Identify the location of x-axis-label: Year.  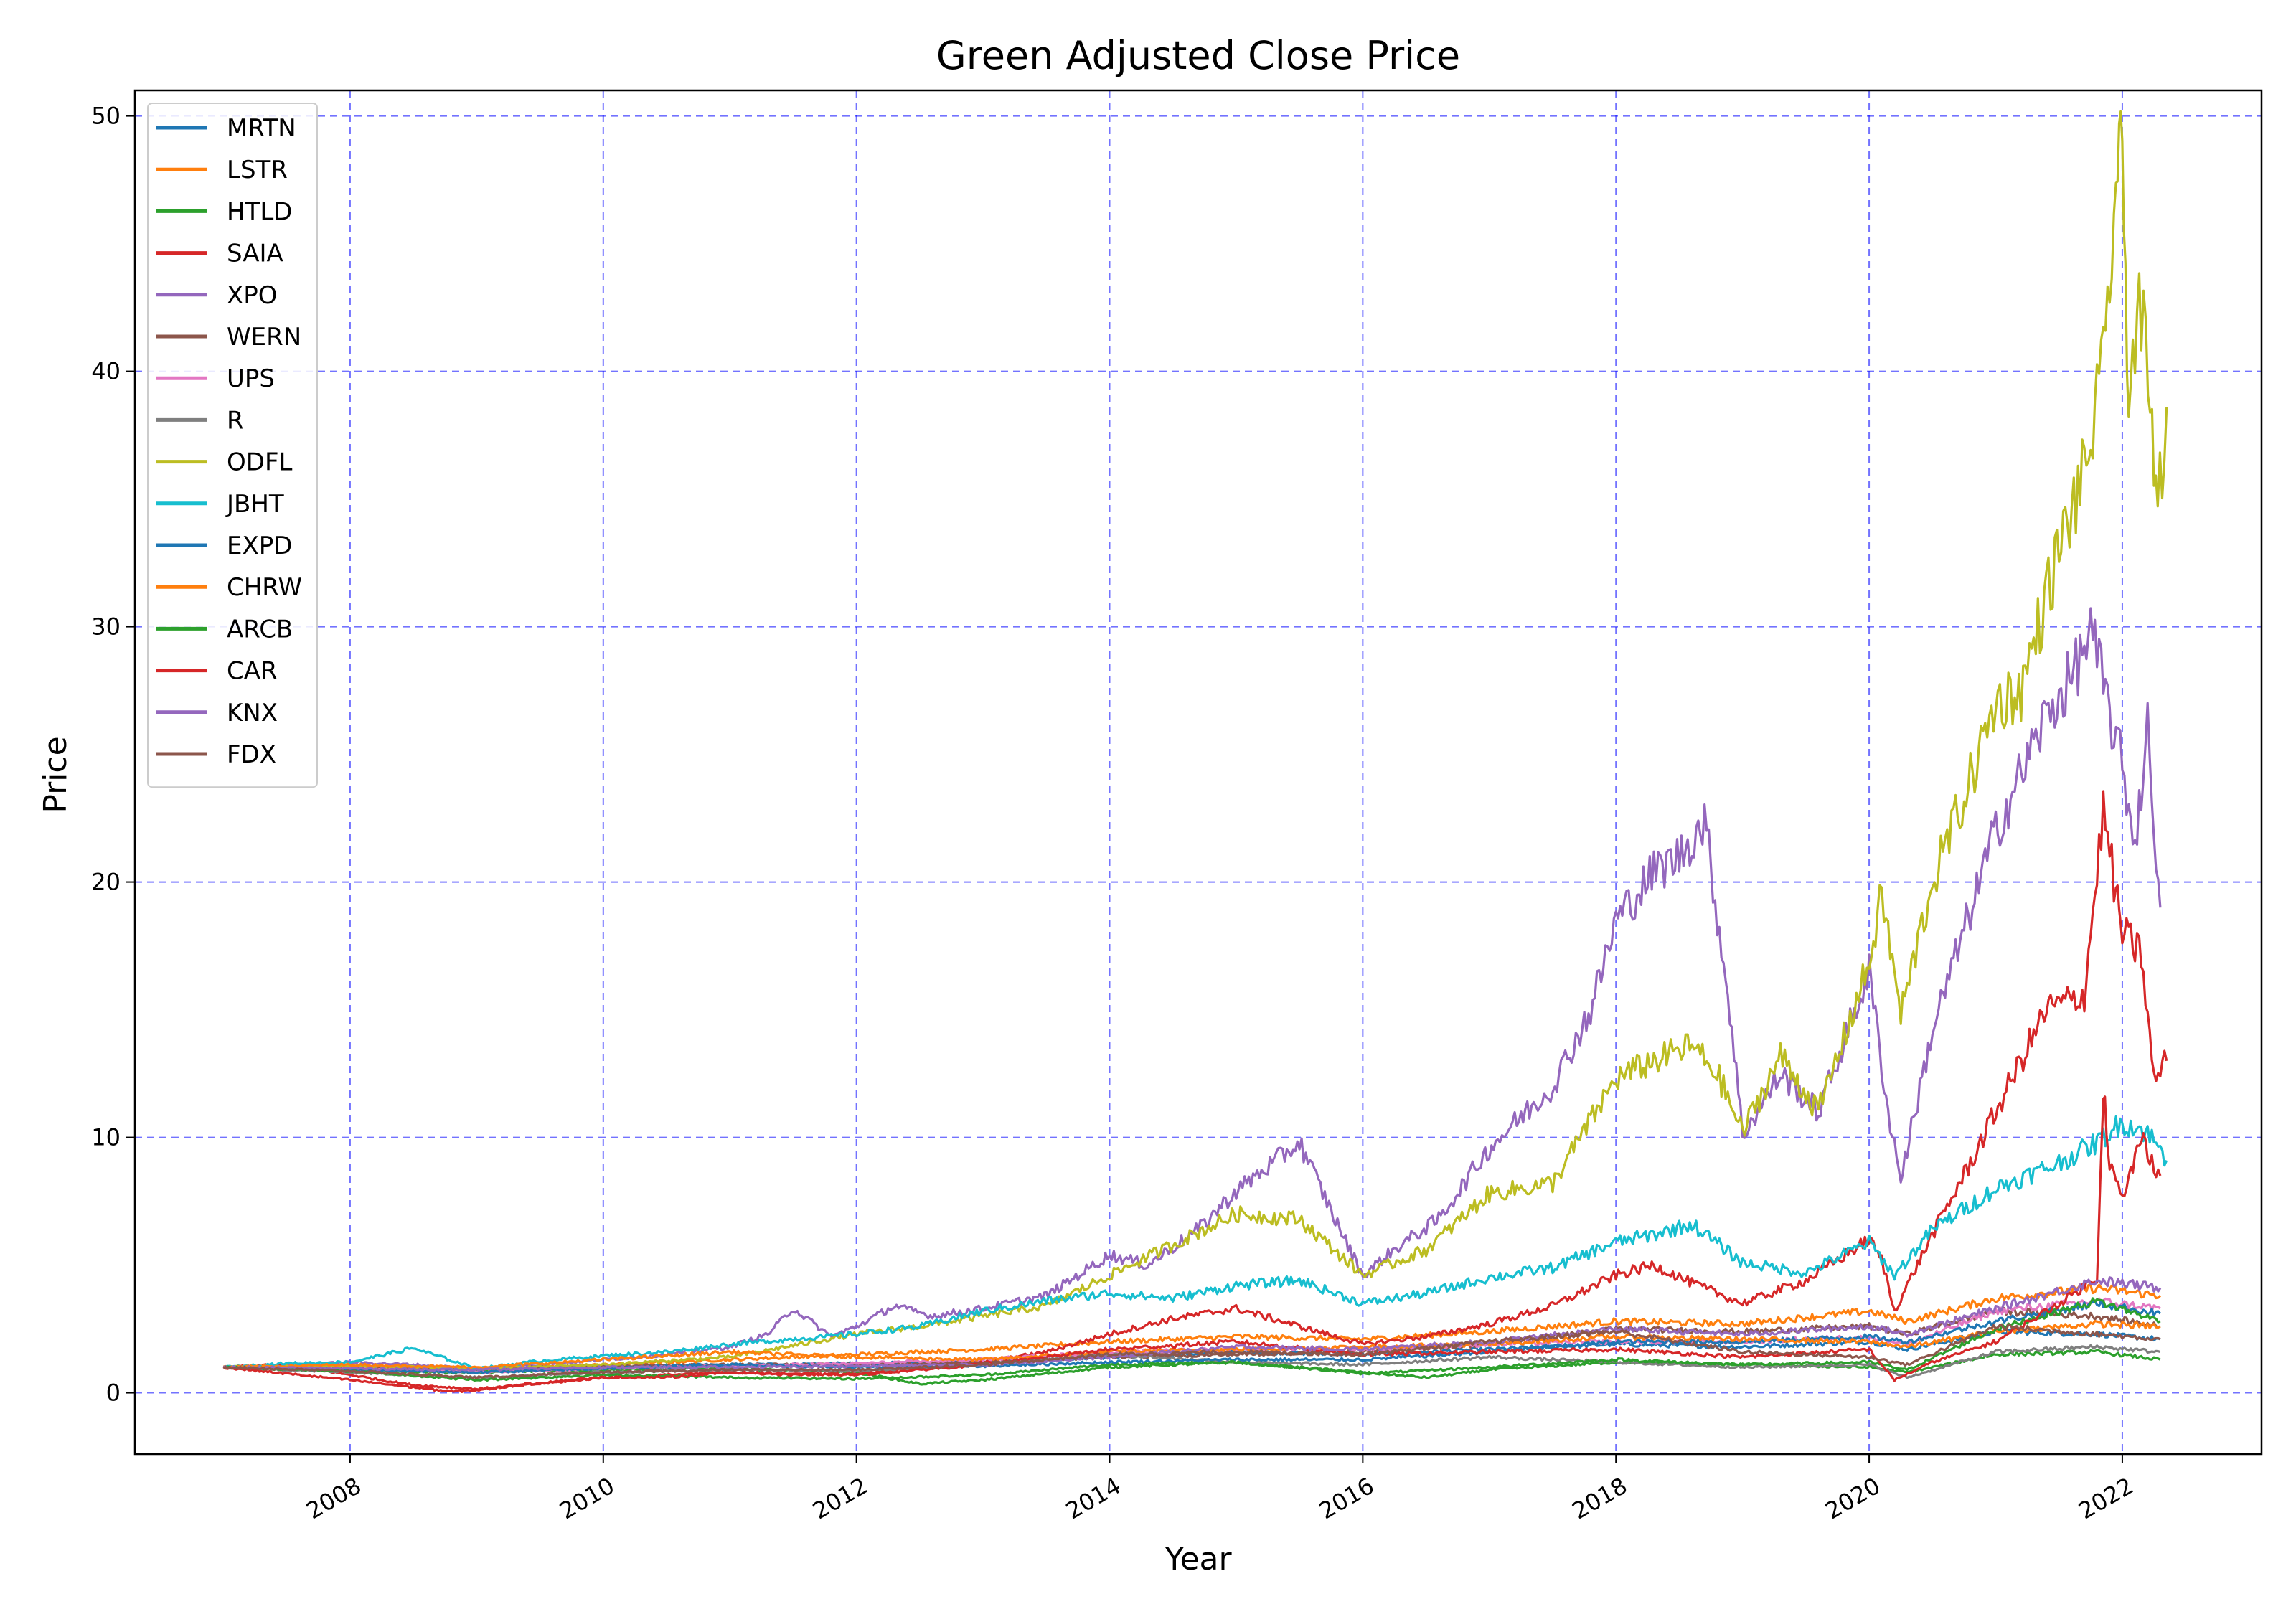
(1198, 1559).